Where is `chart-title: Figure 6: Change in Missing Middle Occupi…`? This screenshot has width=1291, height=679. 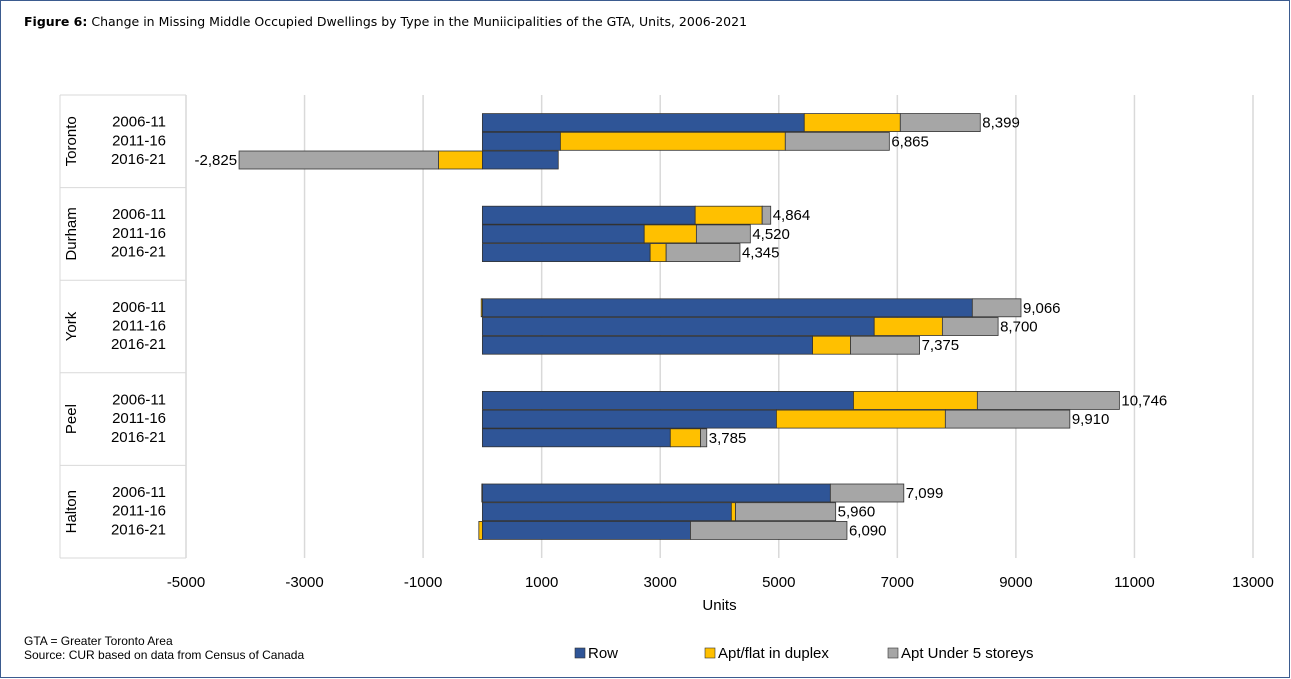
chart-title: Figure 6: Change in Missing Middle Occupi… is located at coordinates (385, 21).